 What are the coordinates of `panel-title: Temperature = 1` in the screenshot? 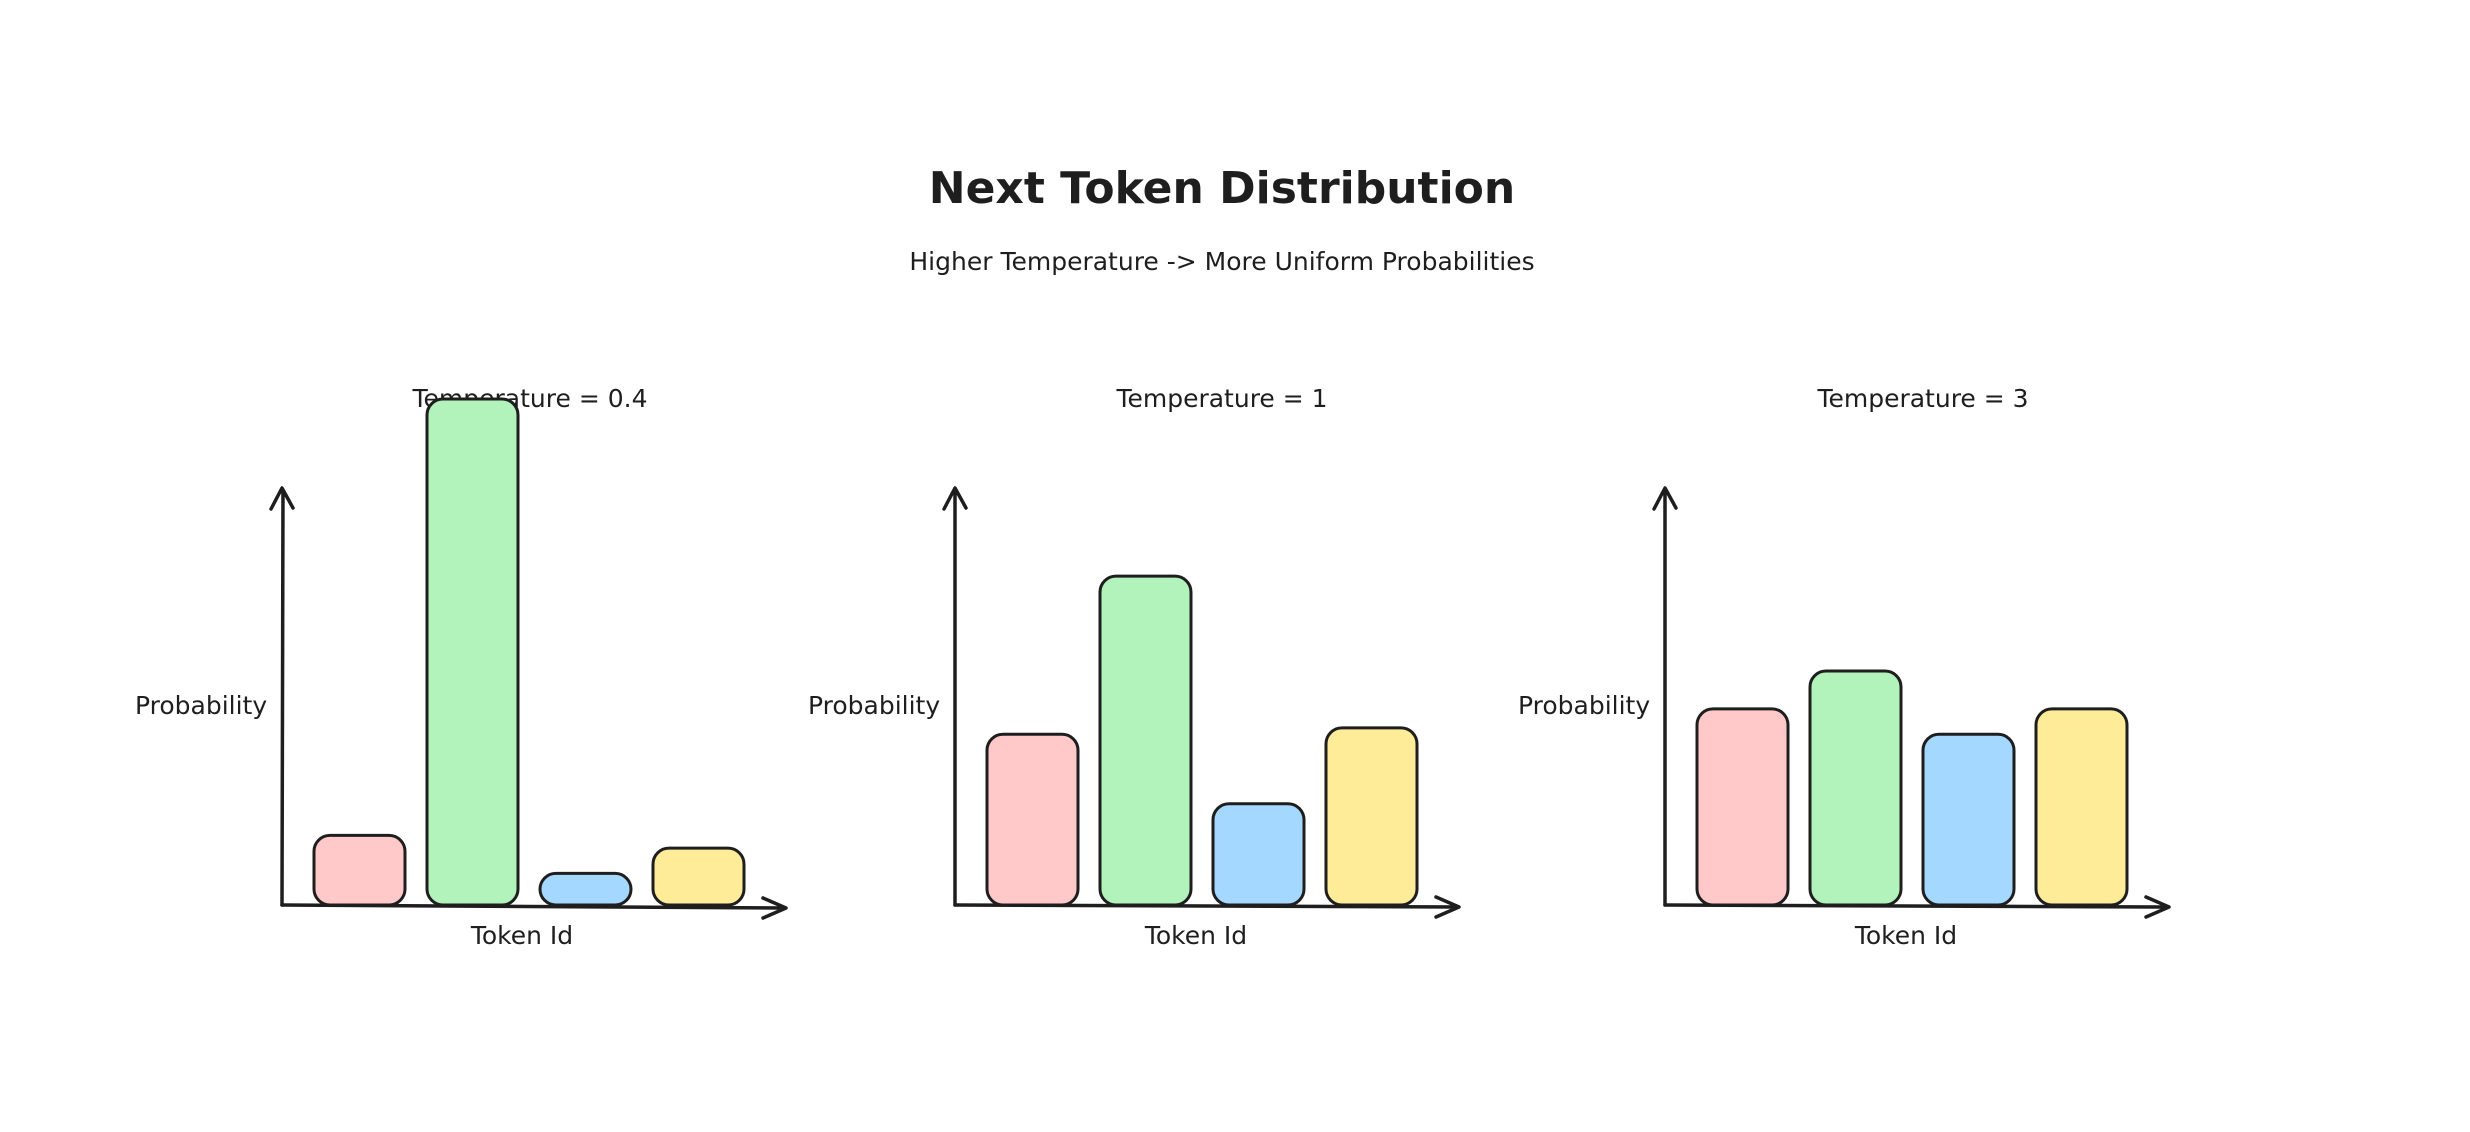 It's located at (1221, 398).